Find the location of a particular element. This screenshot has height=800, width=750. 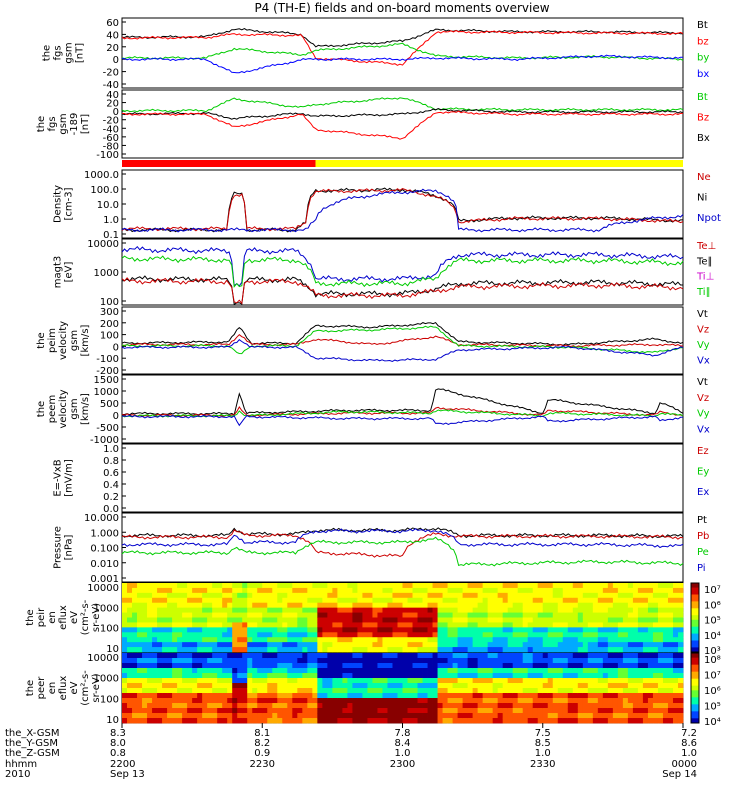

y-tick-label: -40 is located at coordinates (111, 85).